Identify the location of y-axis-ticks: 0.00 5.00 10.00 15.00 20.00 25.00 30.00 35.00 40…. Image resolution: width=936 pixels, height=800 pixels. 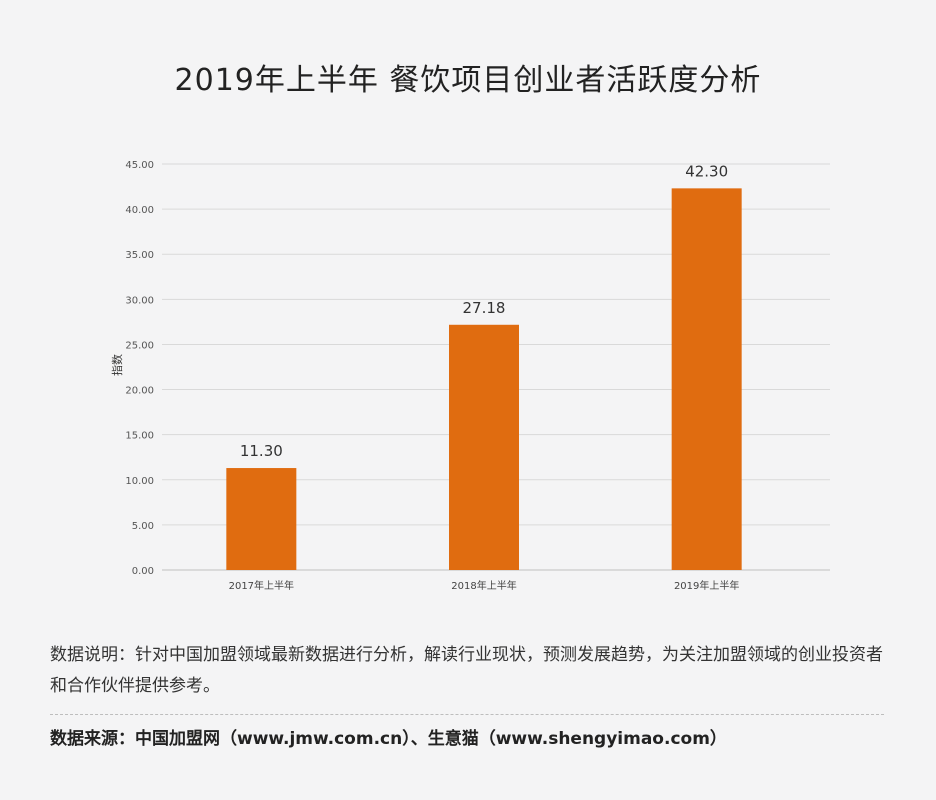
(139, 368).